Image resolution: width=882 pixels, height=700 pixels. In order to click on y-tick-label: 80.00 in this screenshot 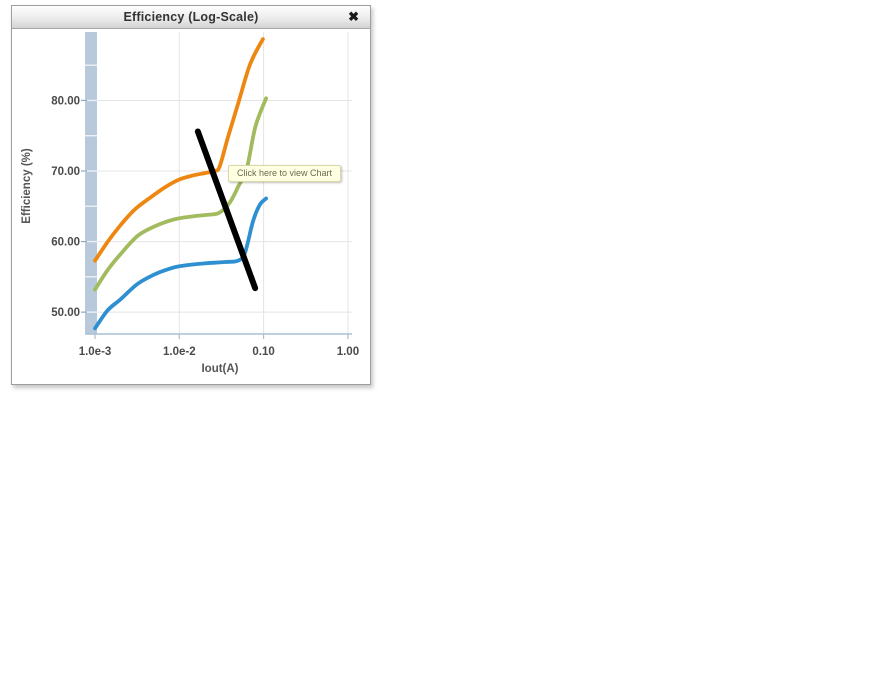, I will do `click(65, 101)`.